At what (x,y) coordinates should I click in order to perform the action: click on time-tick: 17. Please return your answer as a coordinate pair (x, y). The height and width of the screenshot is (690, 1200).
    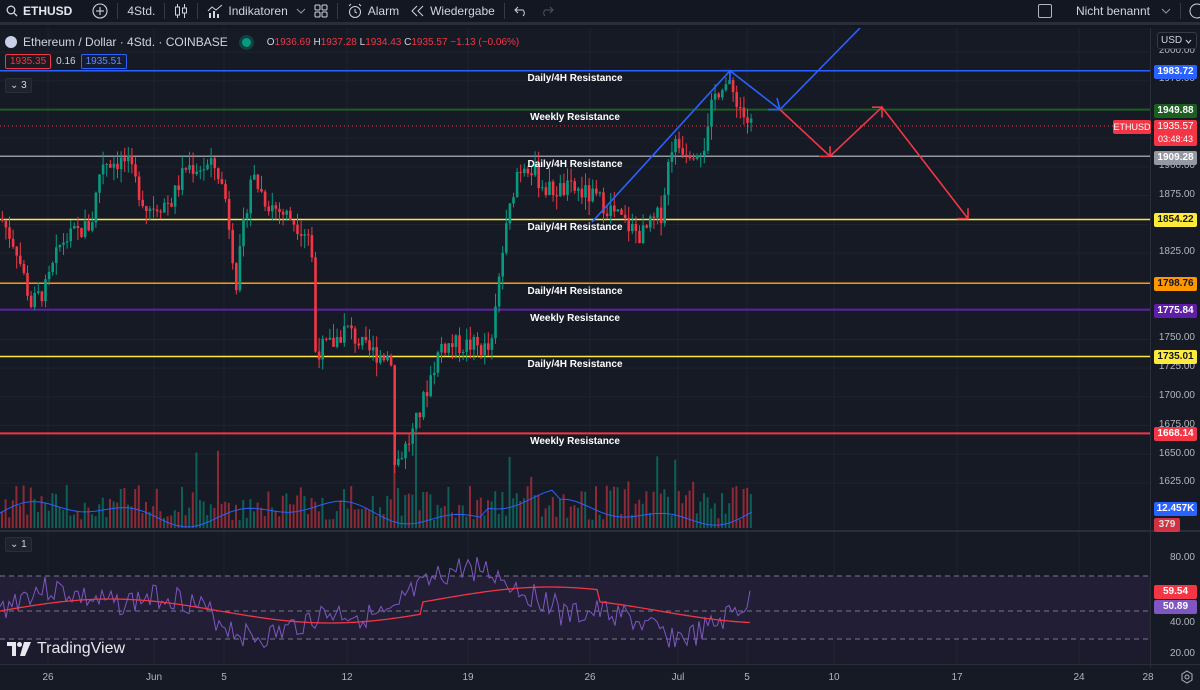
    Looking at the image, I should click on (957, 677).